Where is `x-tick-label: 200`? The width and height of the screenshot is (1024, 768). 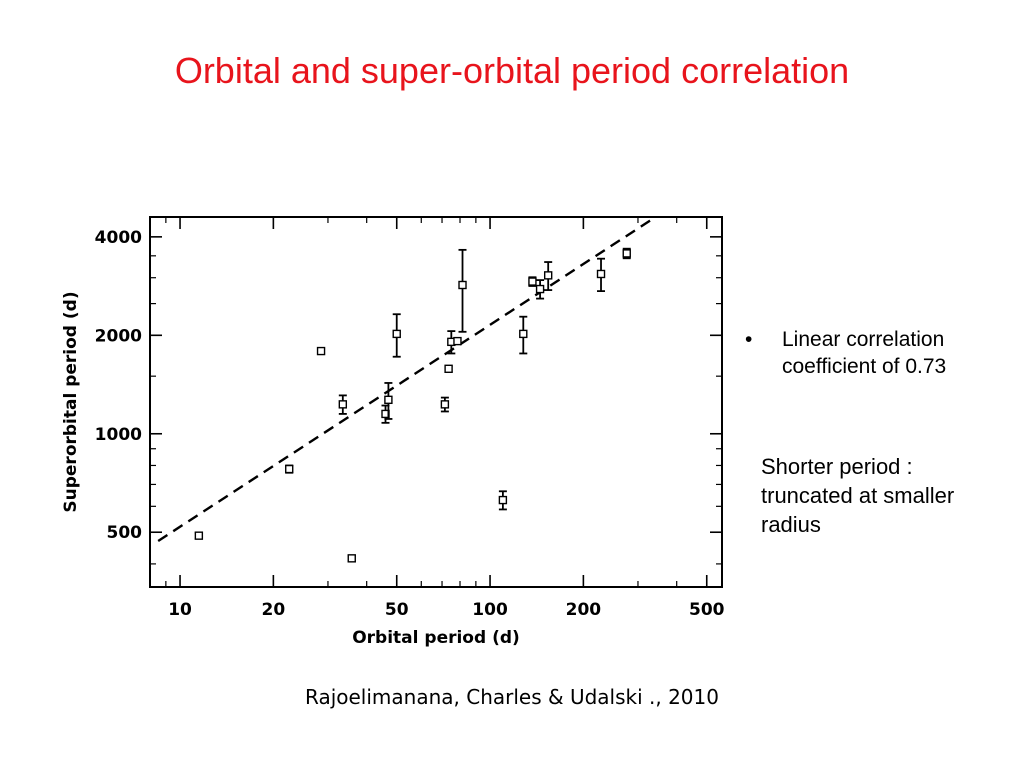 x-tick-label: 200 is located at coordinates (584, 610).